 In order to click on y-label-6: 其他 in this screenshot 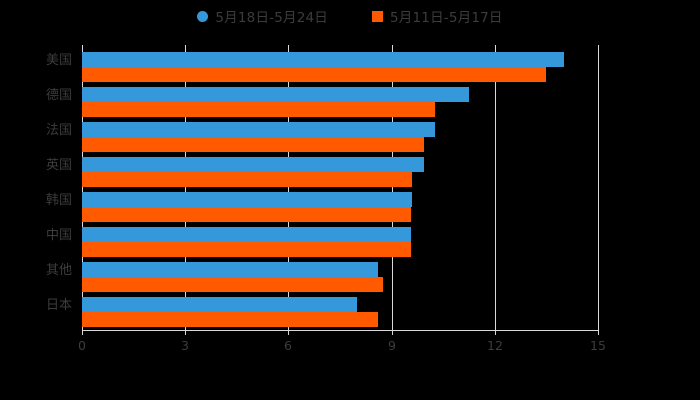, I will do `click(58, 270)`.